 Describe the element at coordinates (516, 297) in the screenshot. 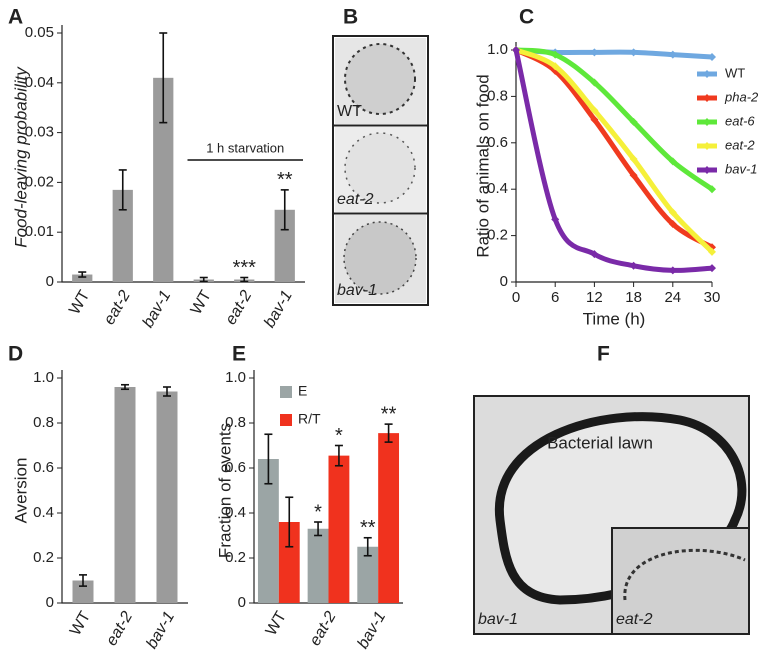

I see `x-tick-label: 0` at that location.